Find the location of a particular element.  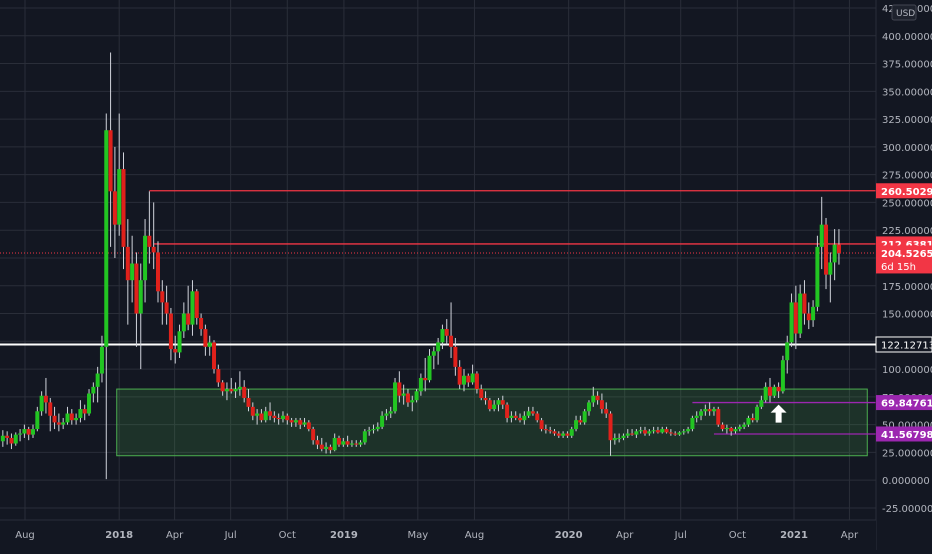

time-axis-background is located at coordinates (438, 535).